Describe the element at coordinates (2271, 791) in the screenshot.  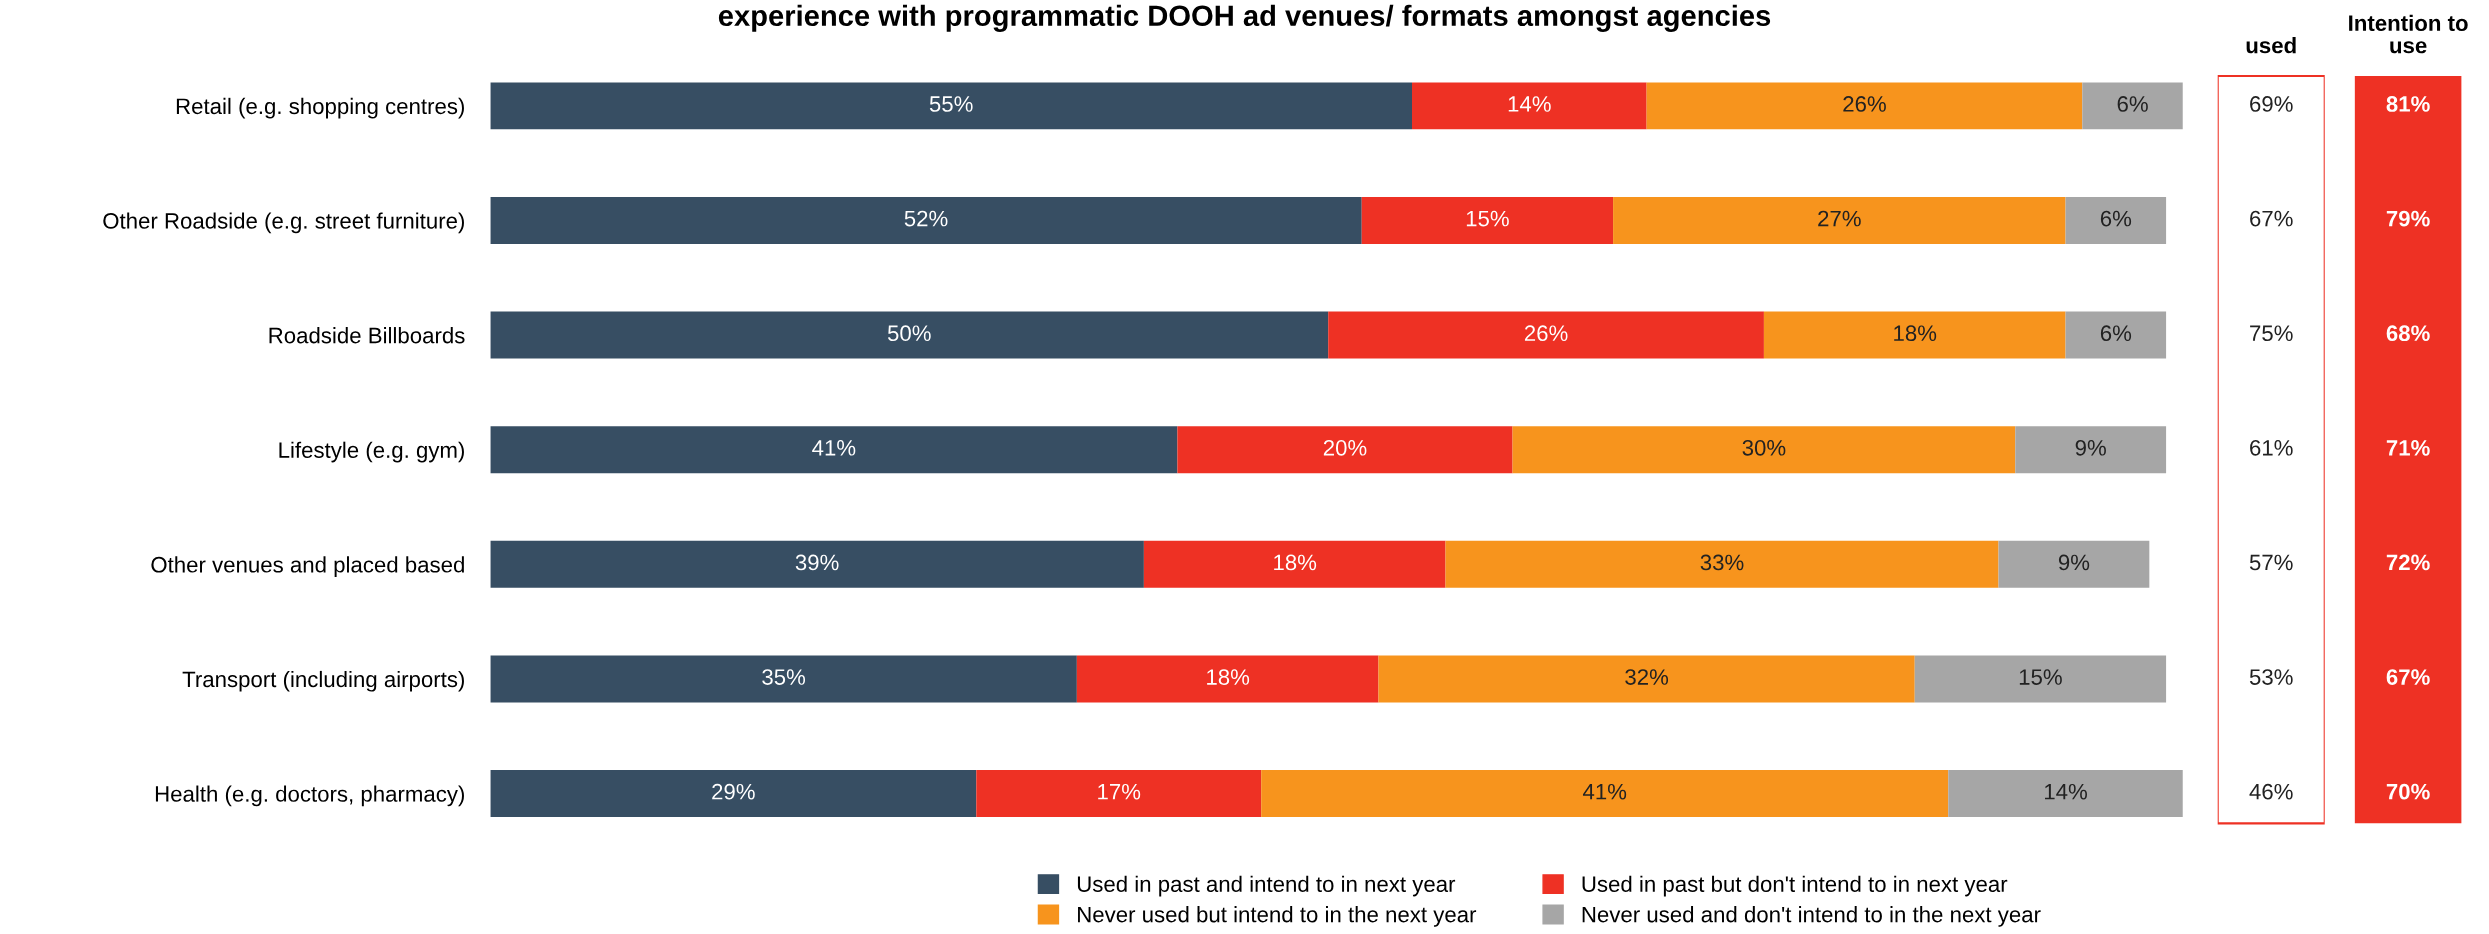
I see `text: 46%` at that location.